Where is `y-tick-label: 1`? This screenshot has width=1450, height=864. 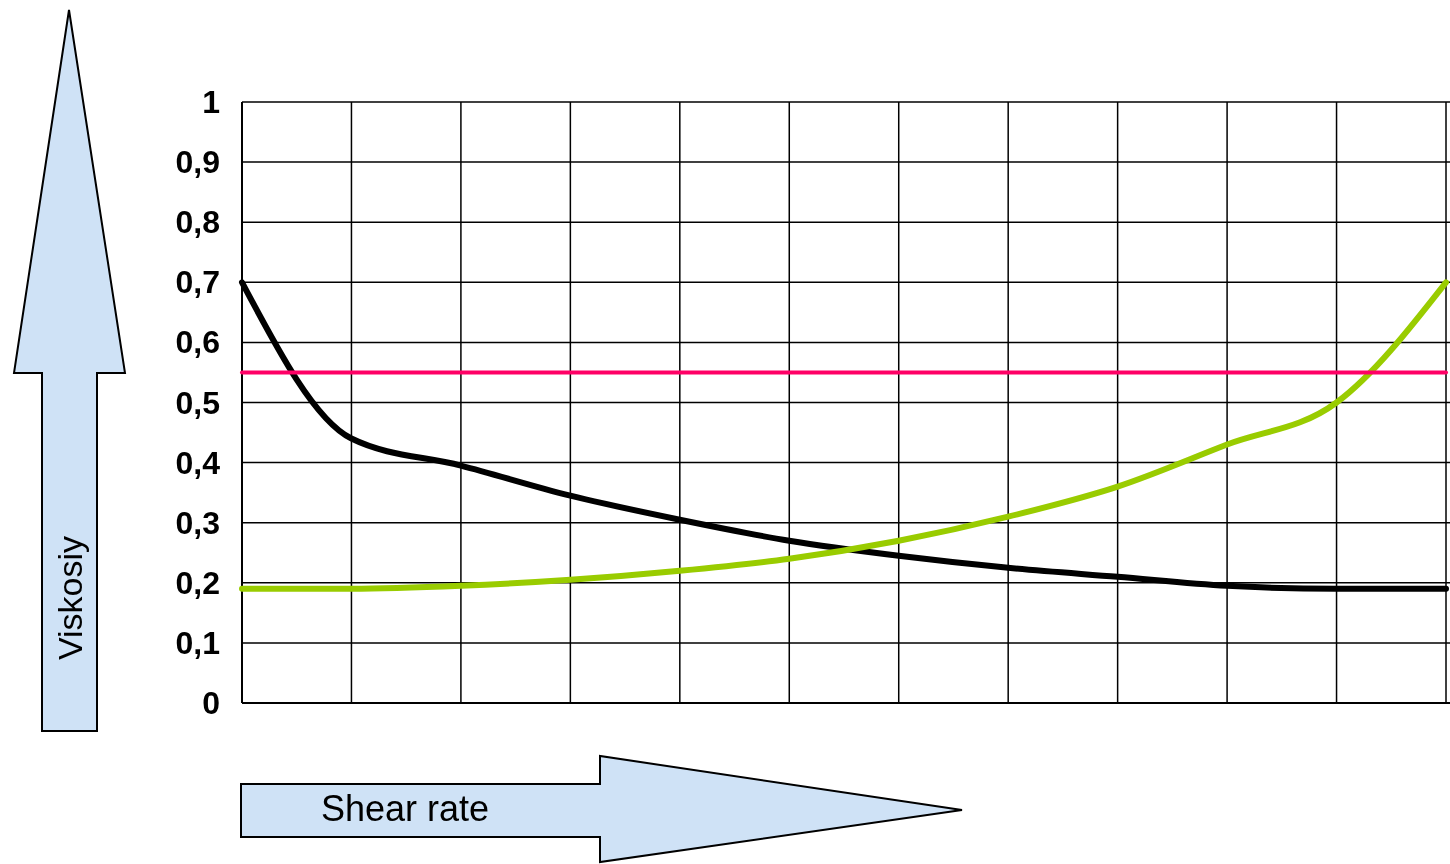 y-tick-label: 1 is located at coordinates (211, 102).